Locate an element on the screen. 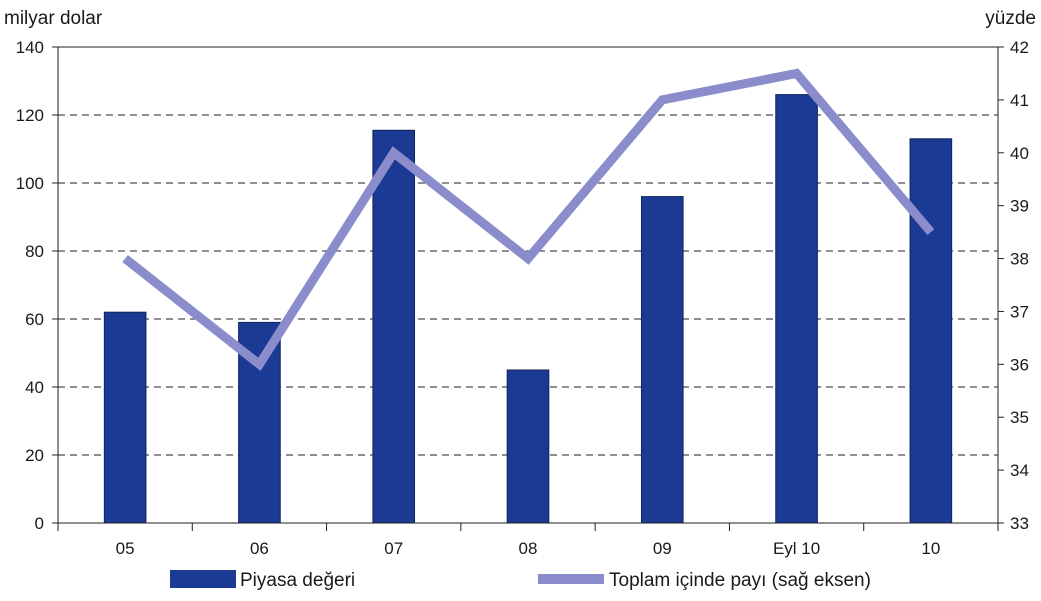  x-tick-label: 05 is located at coordinates (125, 548).